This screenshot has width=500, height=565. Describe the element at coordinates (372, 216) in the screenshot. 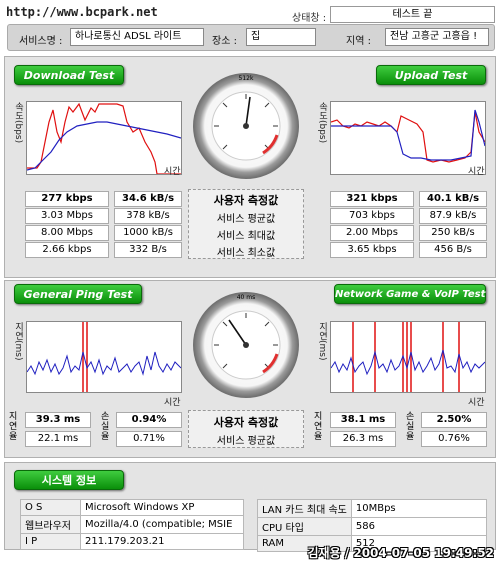

I see `upload-avg-kbps: 703 kbps` at that location.